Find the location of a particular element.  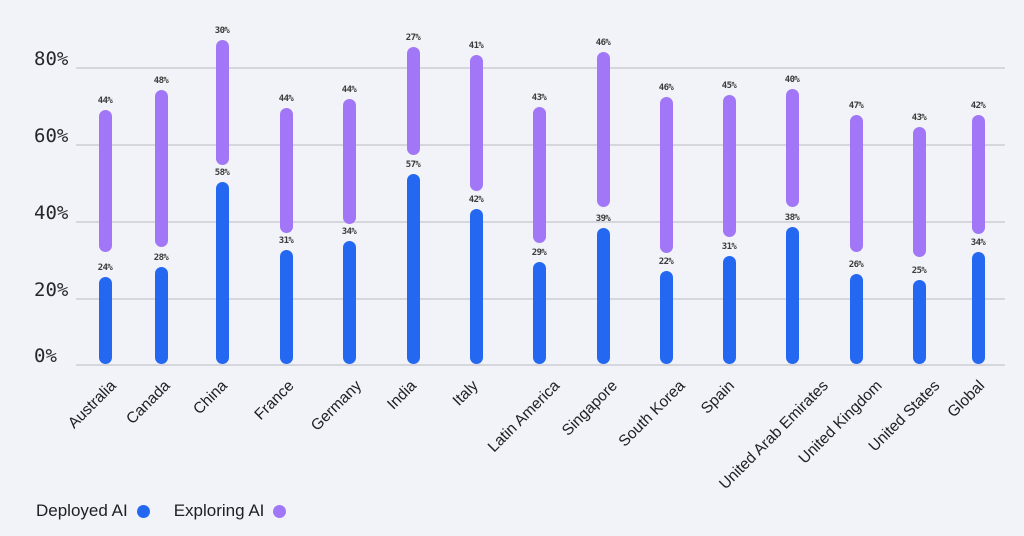

deployed-ai-value-label: 25% is located at coordinates (919, 271).